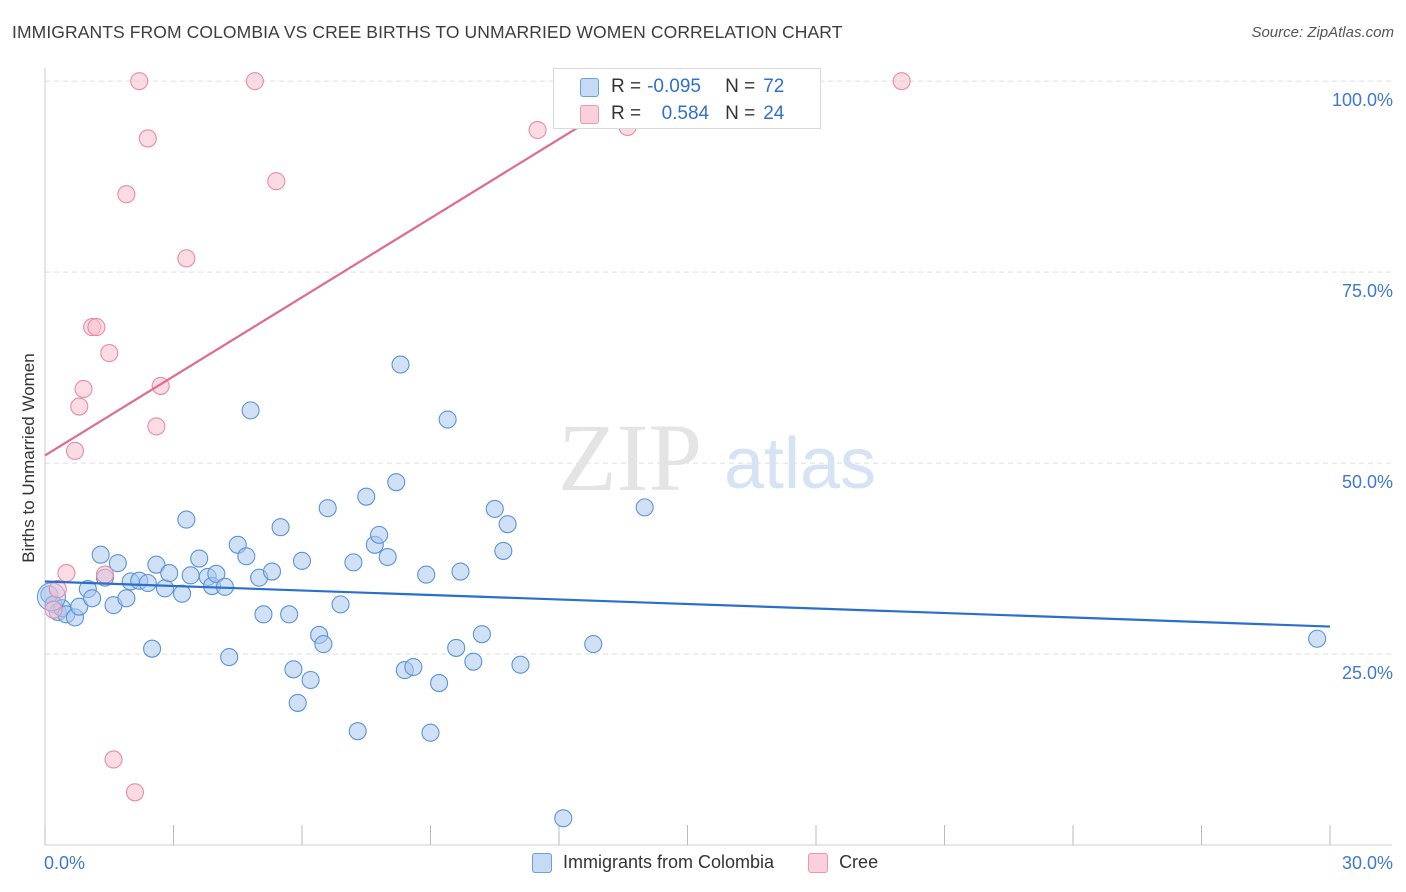  I want to click on legend-row-cree: R = 0.584 N = 24, so click(682, 114).